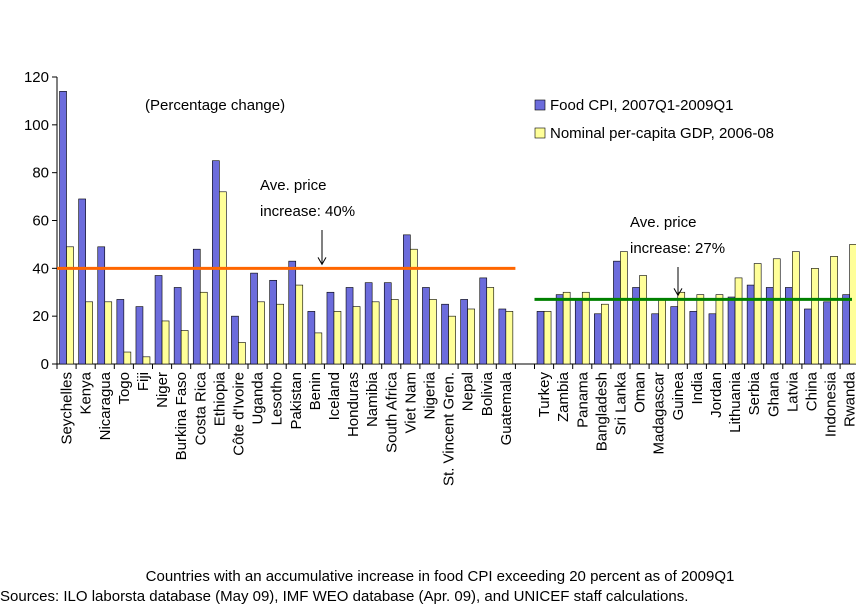 The width and height of the screenshot is (856, 605). What do you see at coordinates (372, 399) in the screenshot?
I see `x-tick-label: Namibia` at bounding box center [372, 399].